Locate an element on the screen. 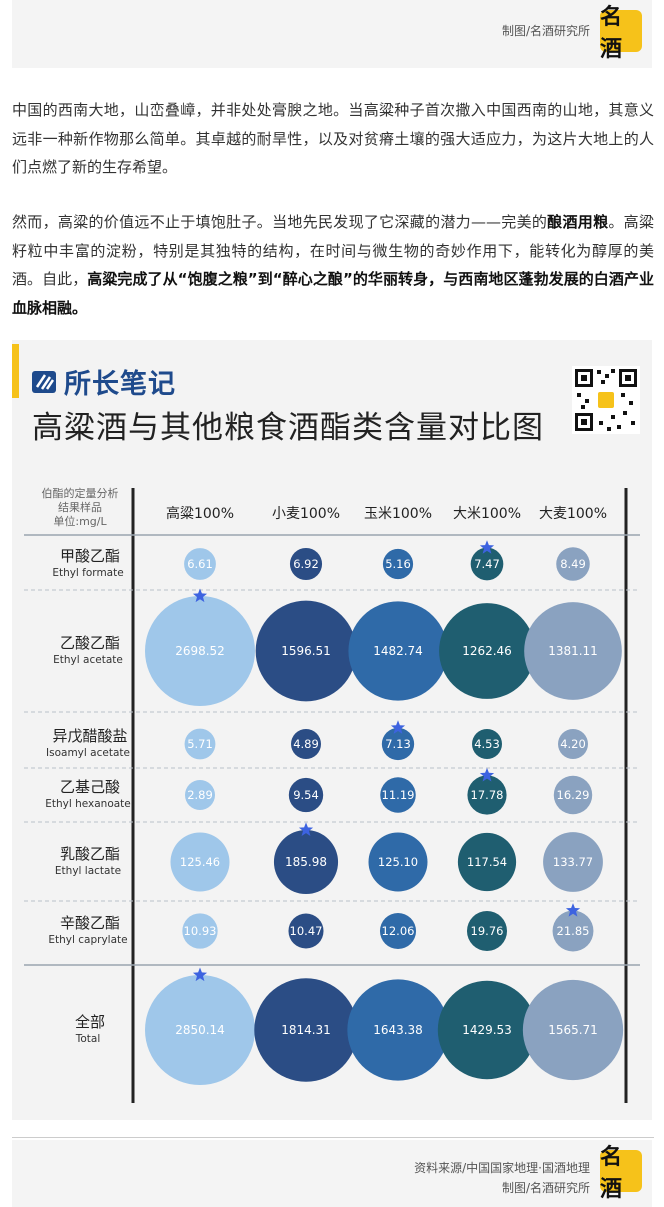 The width and height of the screenshot is (664, 1207). bubble-value-label: 4.89 is located at coordinates (306, 744).